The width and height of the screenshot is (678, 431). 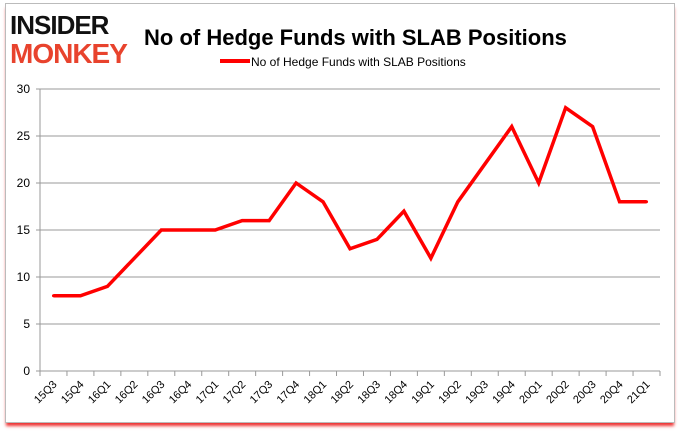 What do you see at coordinates (370, 393) in the screenshot?
I see `x-tick-label: 18Q3` at bounding box center [370, 393].